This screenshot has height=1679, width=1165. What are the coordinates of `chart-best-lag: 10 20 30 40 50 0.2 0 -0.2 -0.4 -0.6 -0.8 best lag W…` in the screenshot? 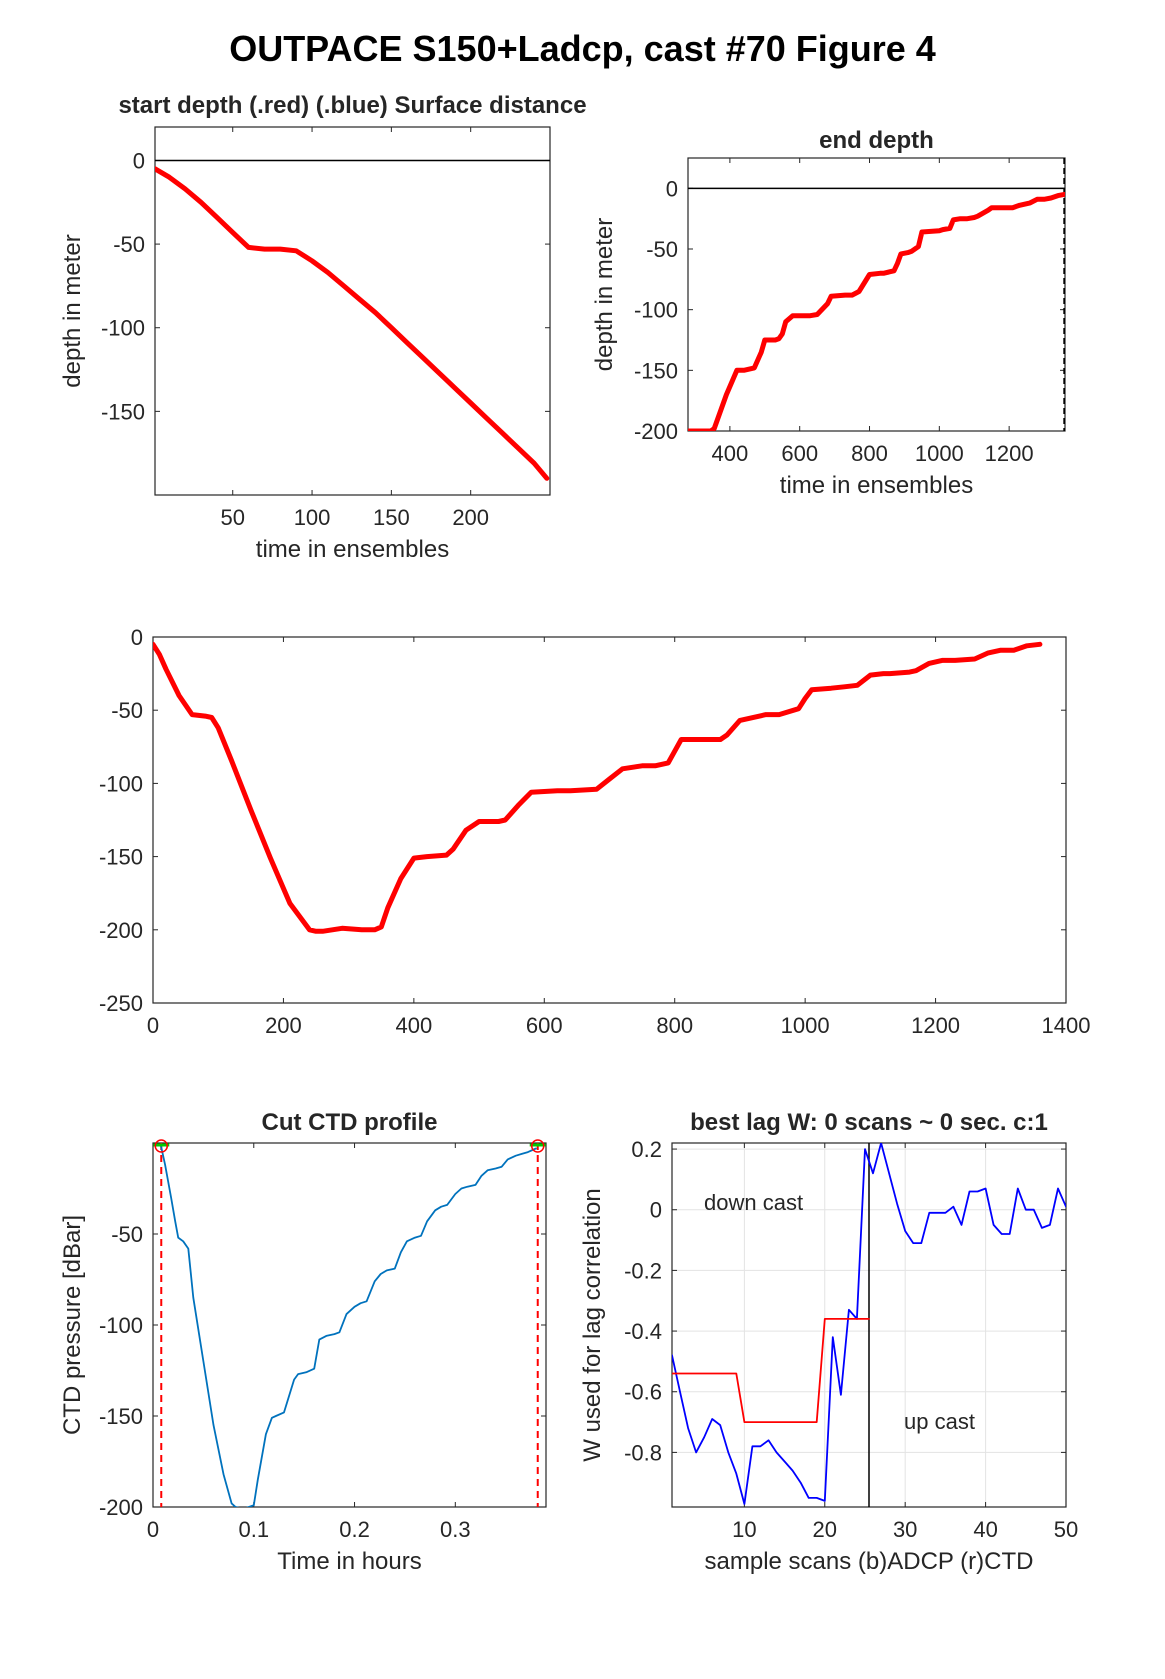 It's located at (828, 1342).